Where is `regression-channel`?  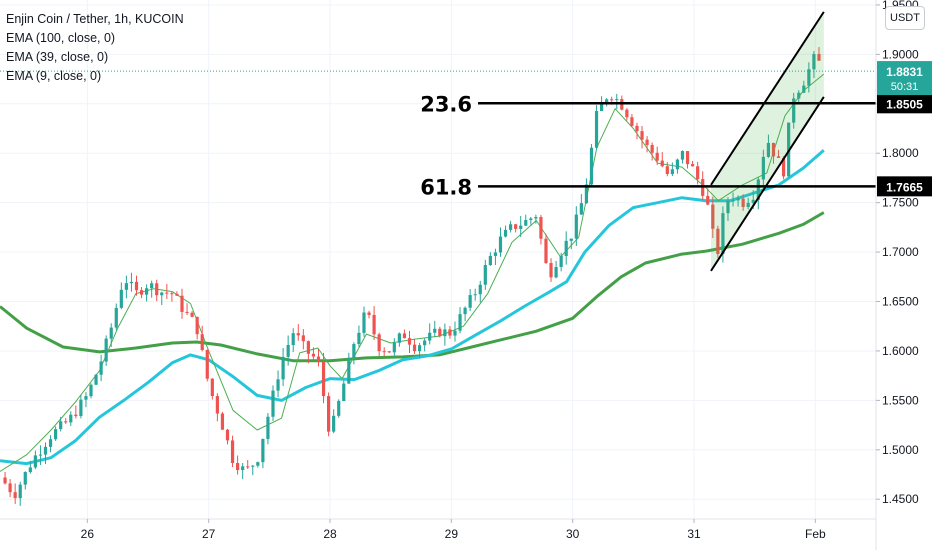 regression-channel is located at coordinates (767, 141).